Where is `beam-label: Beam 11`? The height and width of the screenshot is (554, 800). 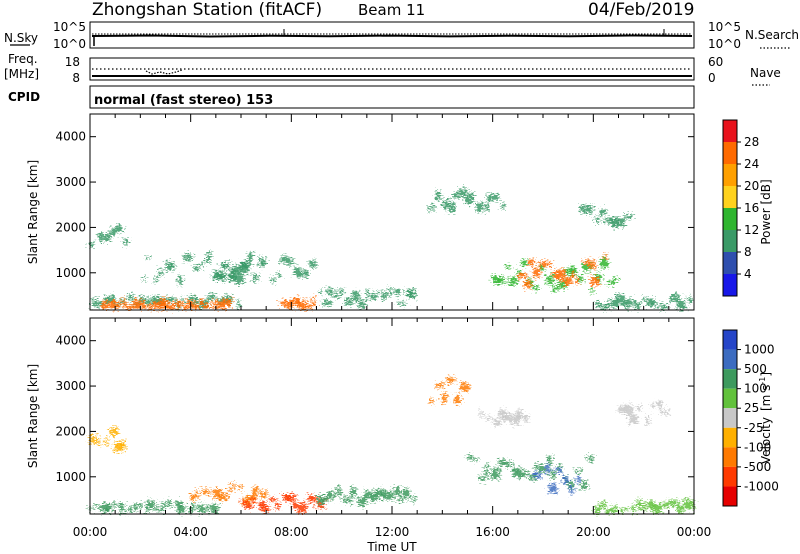
beam-label: Beam 11 is located at coordinates (391, 10).